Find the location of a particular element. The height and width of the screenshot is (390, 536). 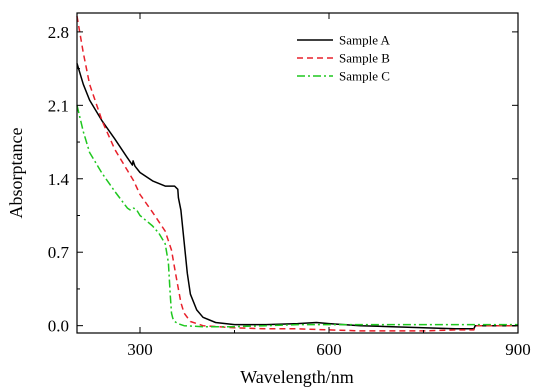

x-tick-label: 600 is located at coordinates (329, 349).